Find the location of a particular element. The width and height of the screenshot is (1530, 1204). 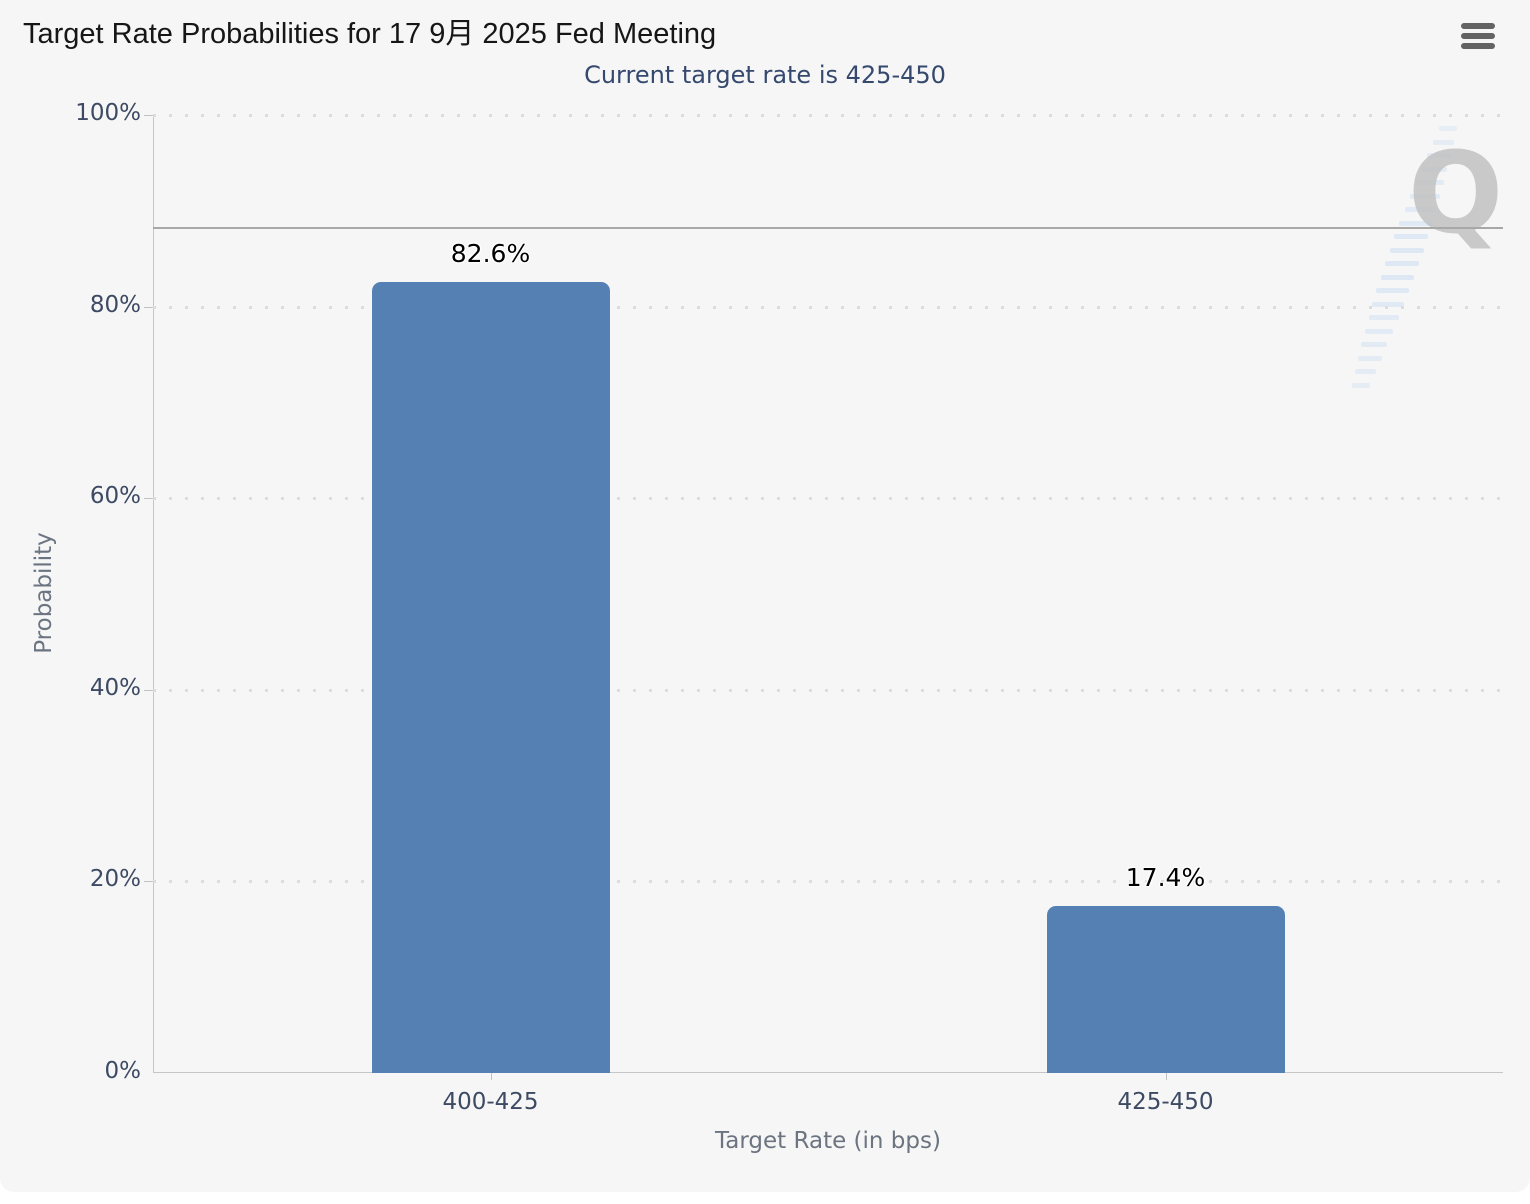

chart-menu-button is located at coordinates (1479, 34).